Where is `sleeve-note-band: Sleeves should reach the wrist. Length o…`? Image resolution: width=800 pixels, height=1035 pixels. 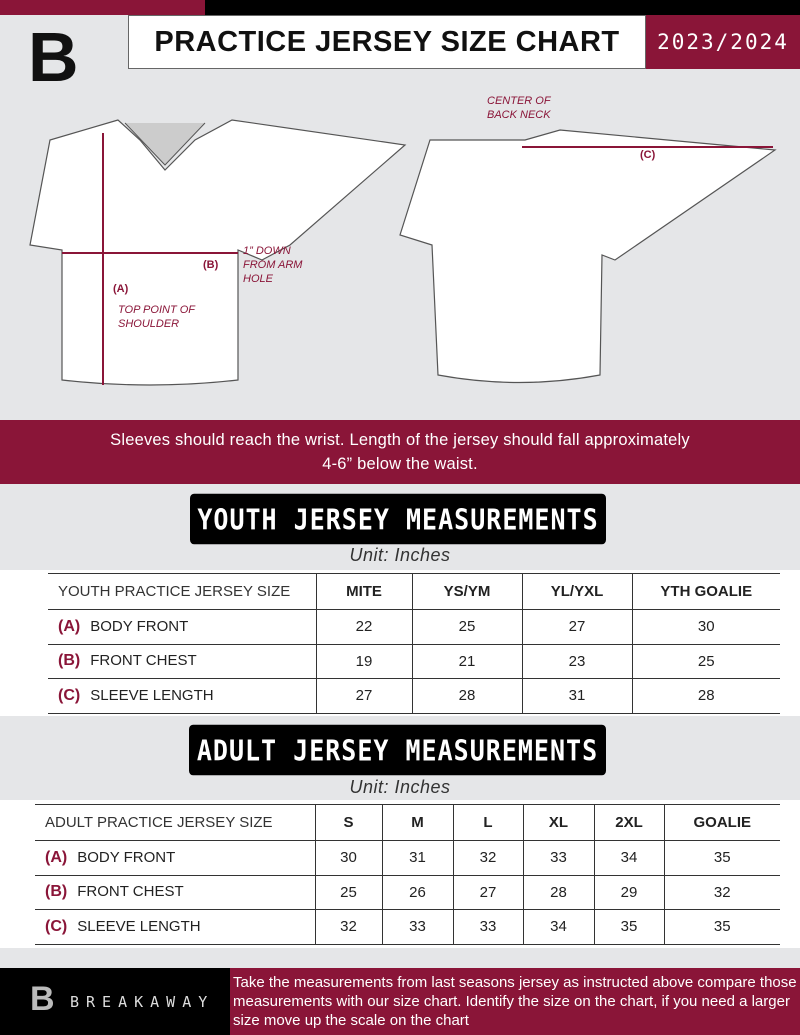 sleeve-note-band: Sleeves should reach the wrist. Length o… is located at coordinates (400, 452).